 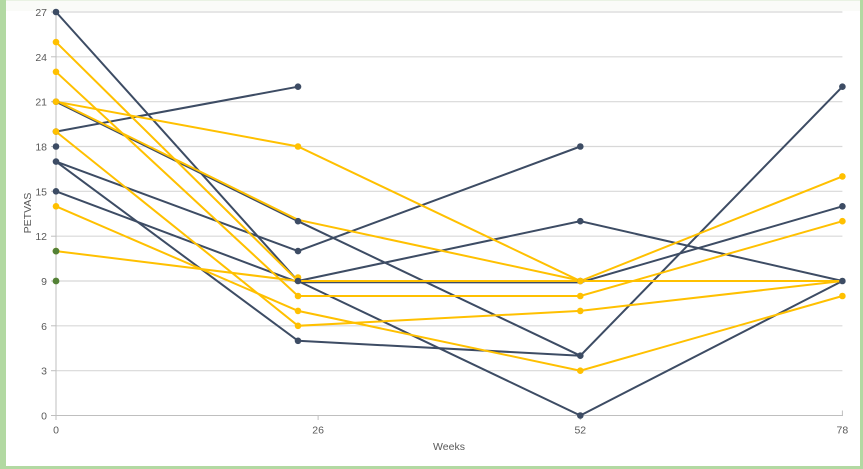 I want to click on svg-text: 27, so click(x=41, y=13).